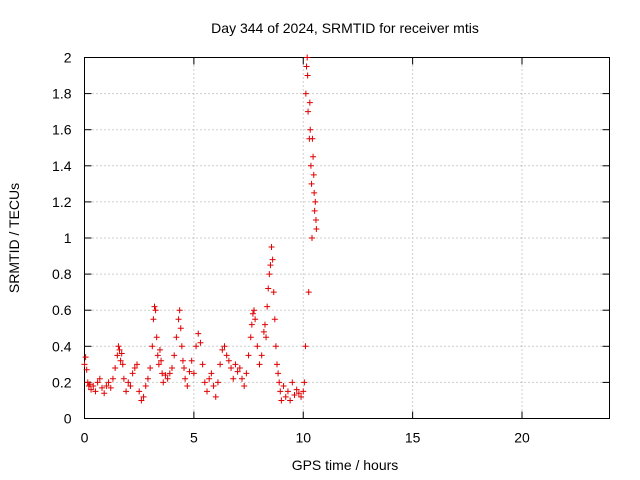 The width and height of the screenshot is (640, 480). What do you see at coordinates (305, 438) in the screenshot?
I see `x-tick-labels: 0 5 10 15 20` at bounding box center [305, 438].